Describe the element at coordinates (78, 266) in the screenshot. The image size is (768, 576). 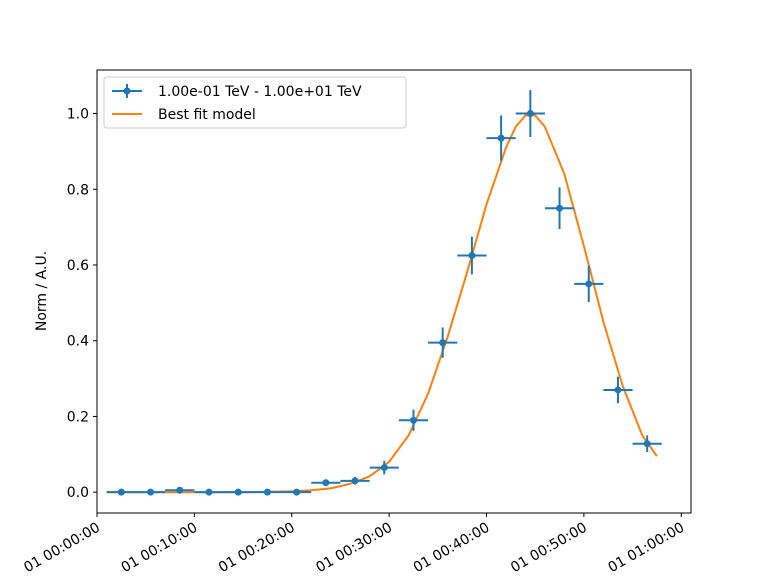
I see `y-tick-label: 0.6` at that location.